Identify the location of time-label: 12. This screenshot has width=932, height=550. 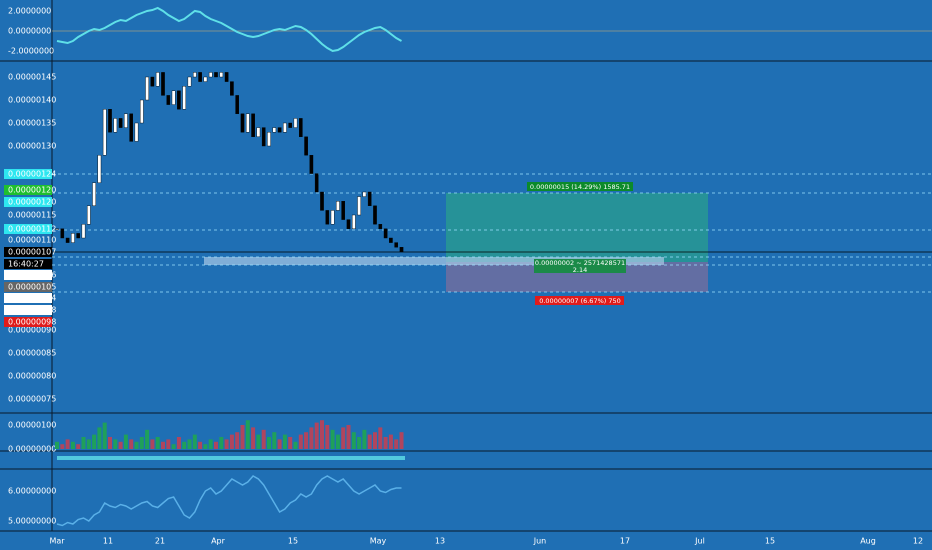
(918, 541).